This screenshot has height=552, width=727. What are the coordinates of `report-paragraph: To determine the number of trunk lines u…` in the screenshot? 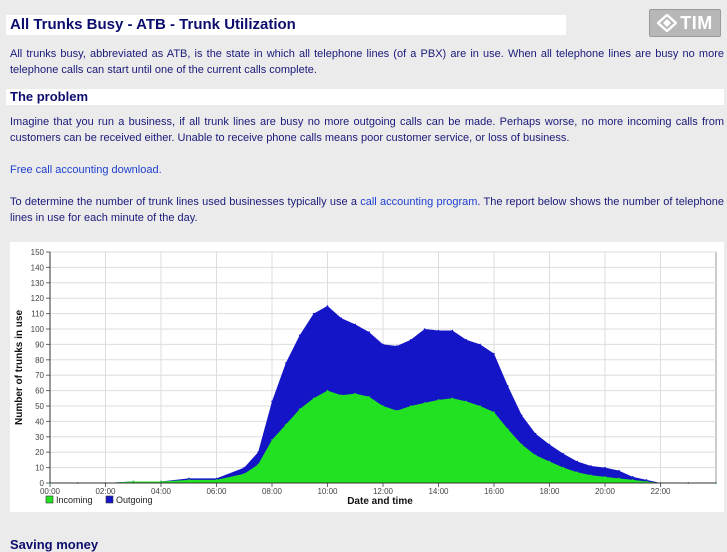 It's located at (367, 210).